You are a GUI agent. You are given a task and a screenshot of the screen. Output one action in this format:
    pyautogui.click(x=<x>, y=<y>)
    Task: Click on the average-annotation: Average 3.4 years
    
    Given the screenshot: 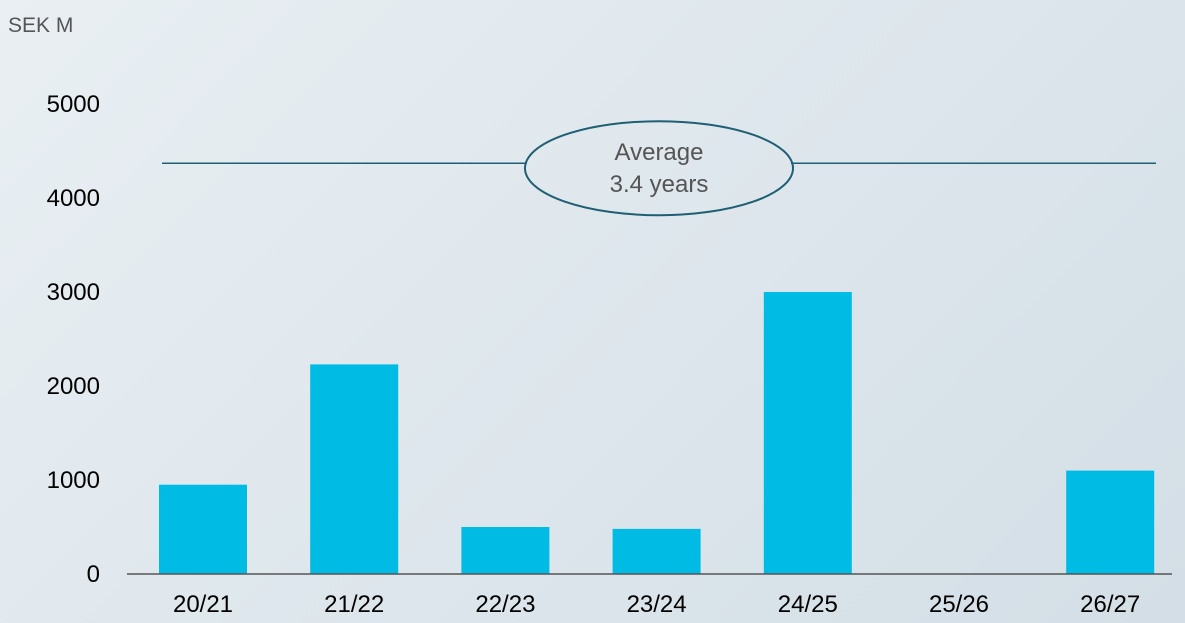 What is the action you would take?
    pyautogui.click(x=659, y=168)
    